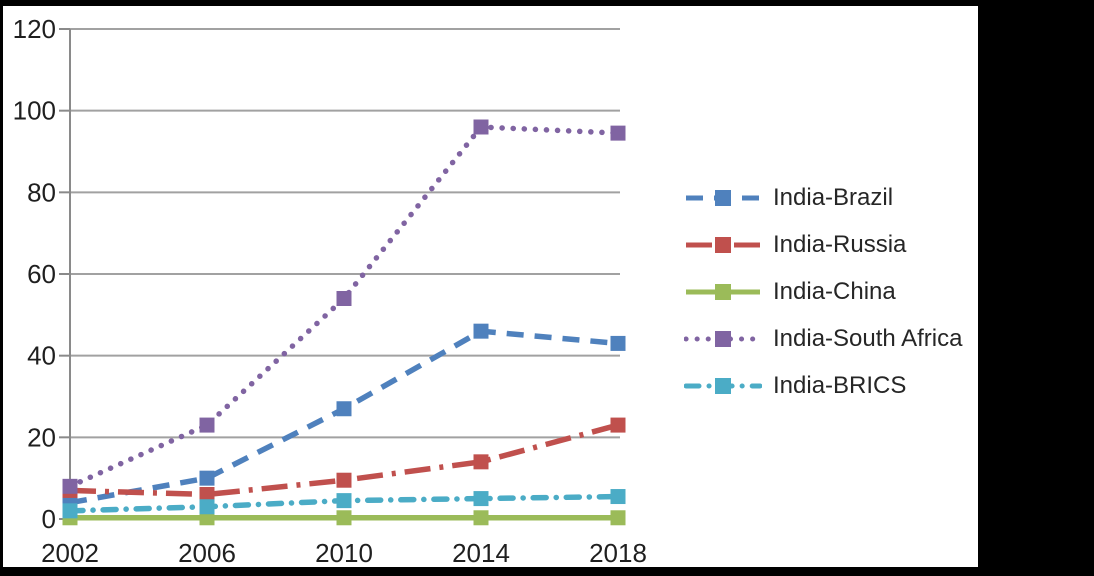 The height and width of the screenshot is (576, 1094). What do you see at coordinates (344, 553) in the screenshot?
I see `x-axis-label: 2010` at bounding box center [344, 553].